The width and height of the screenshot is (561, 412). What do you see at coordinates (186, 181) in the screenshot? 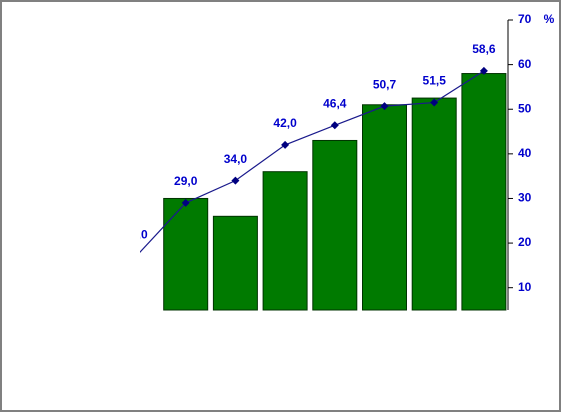
I see `data-label: 29,0` at bounding box center [186, 181].